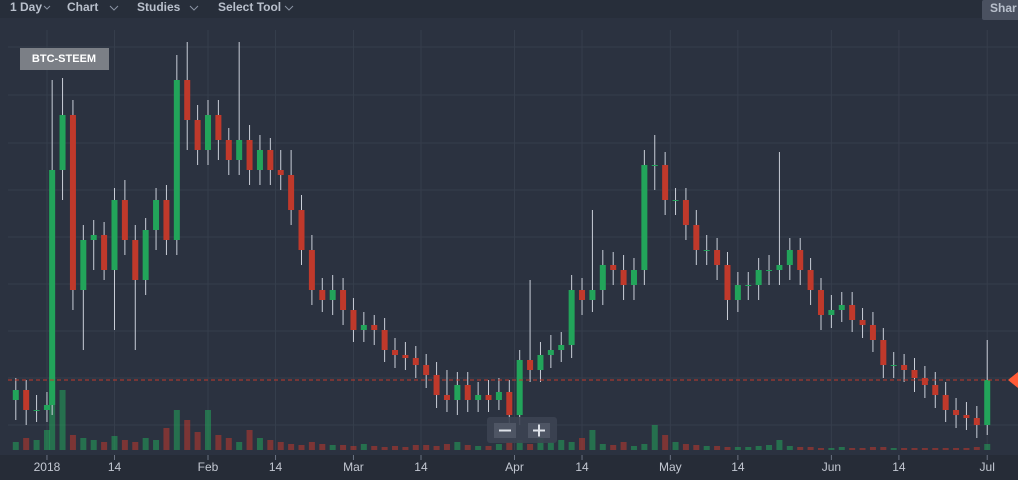 This screenshot has height=480, width=1018. I want to click on chart-menu: Chart, so click(82, 7).